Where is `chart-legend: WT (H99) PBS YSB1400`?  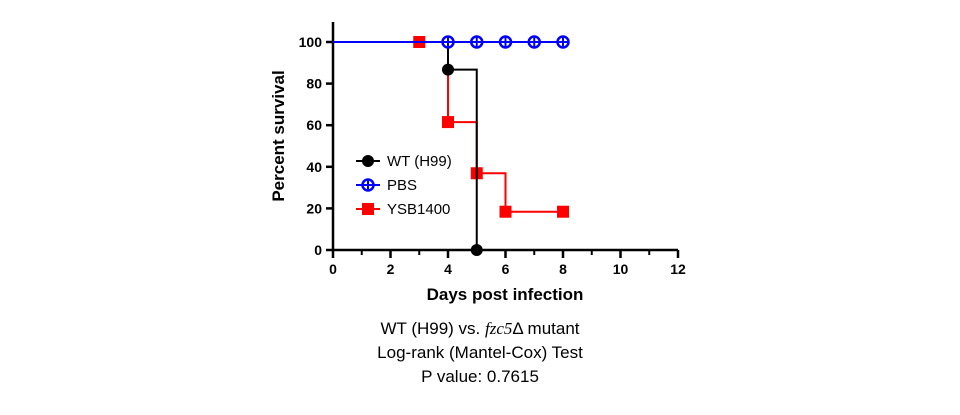 chart-legend: WT (H99) PBS YSB1400 is located at coordinates (404, 185).